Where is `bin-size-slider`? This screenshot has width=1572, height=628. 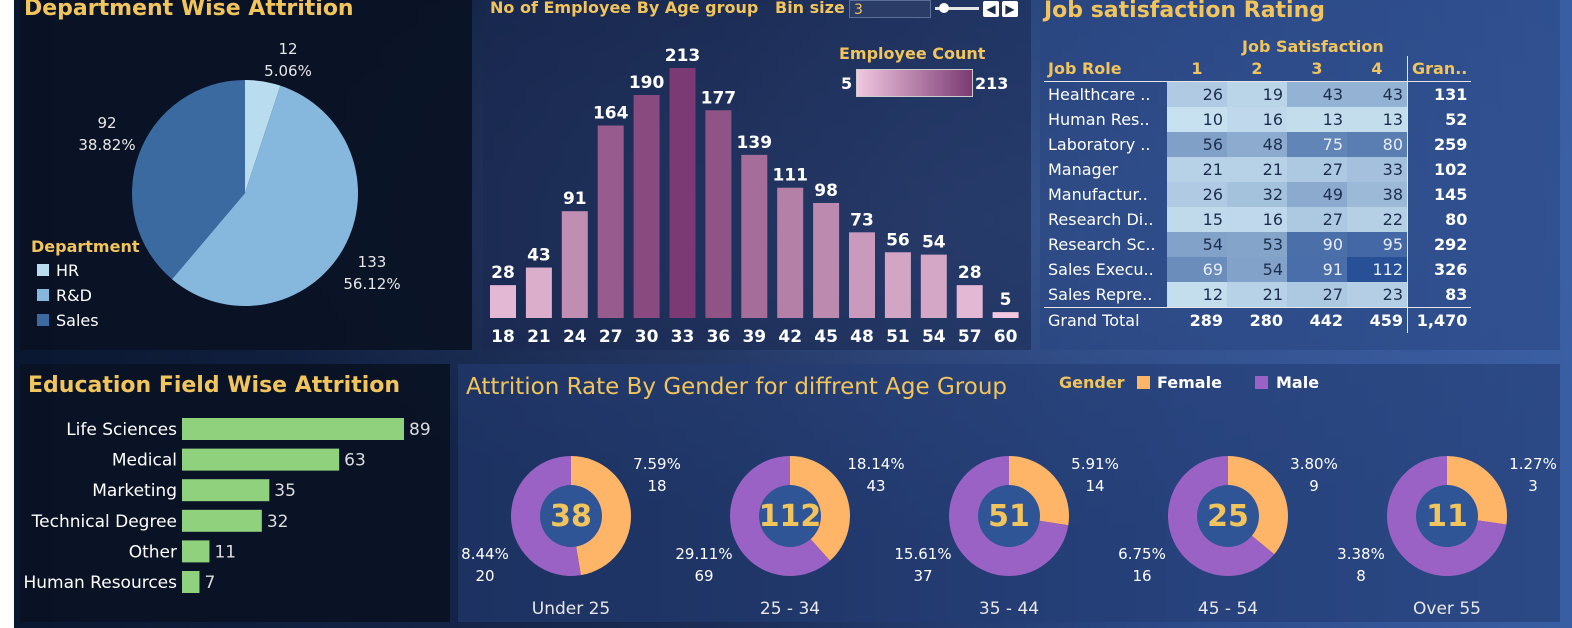 bin-size-slider is located at coordinates (957, 8).